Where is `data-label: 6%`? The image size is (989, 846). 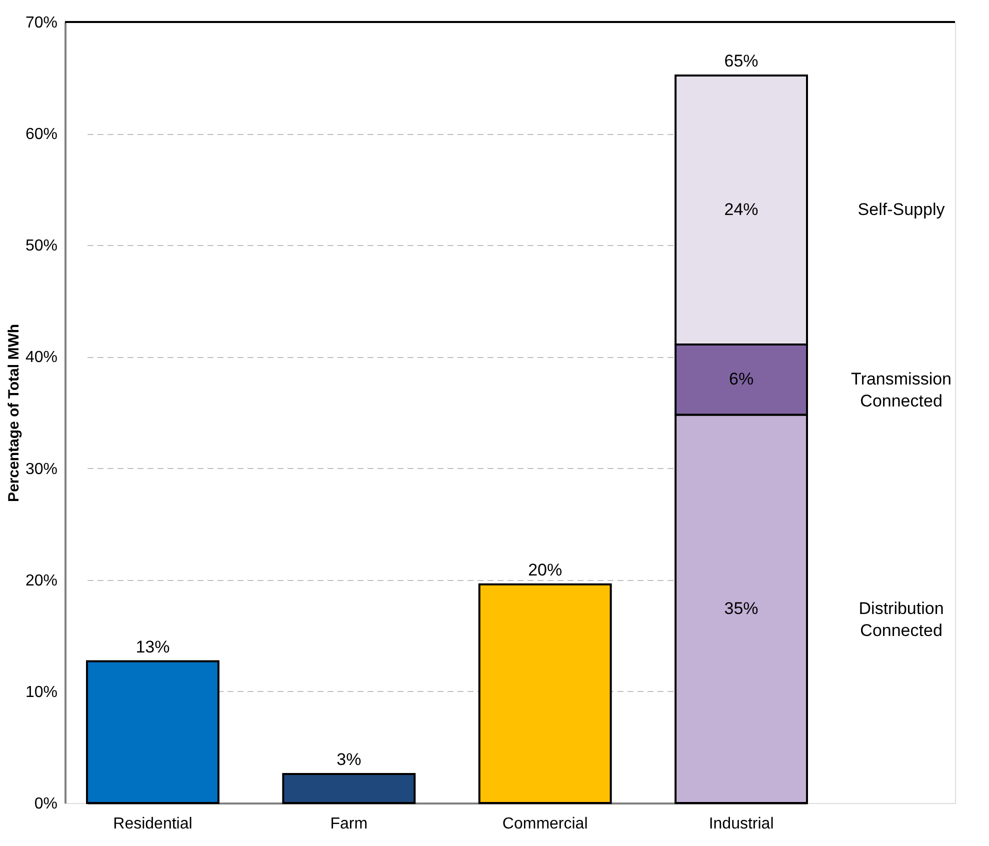
data-label: 6% is located at coordinates (741, 379).